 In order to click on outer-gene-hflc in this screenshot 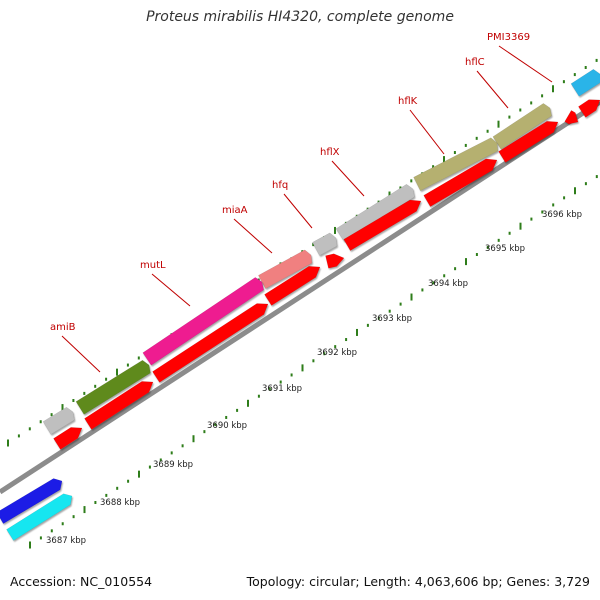, I will do `click(522, 126)`.